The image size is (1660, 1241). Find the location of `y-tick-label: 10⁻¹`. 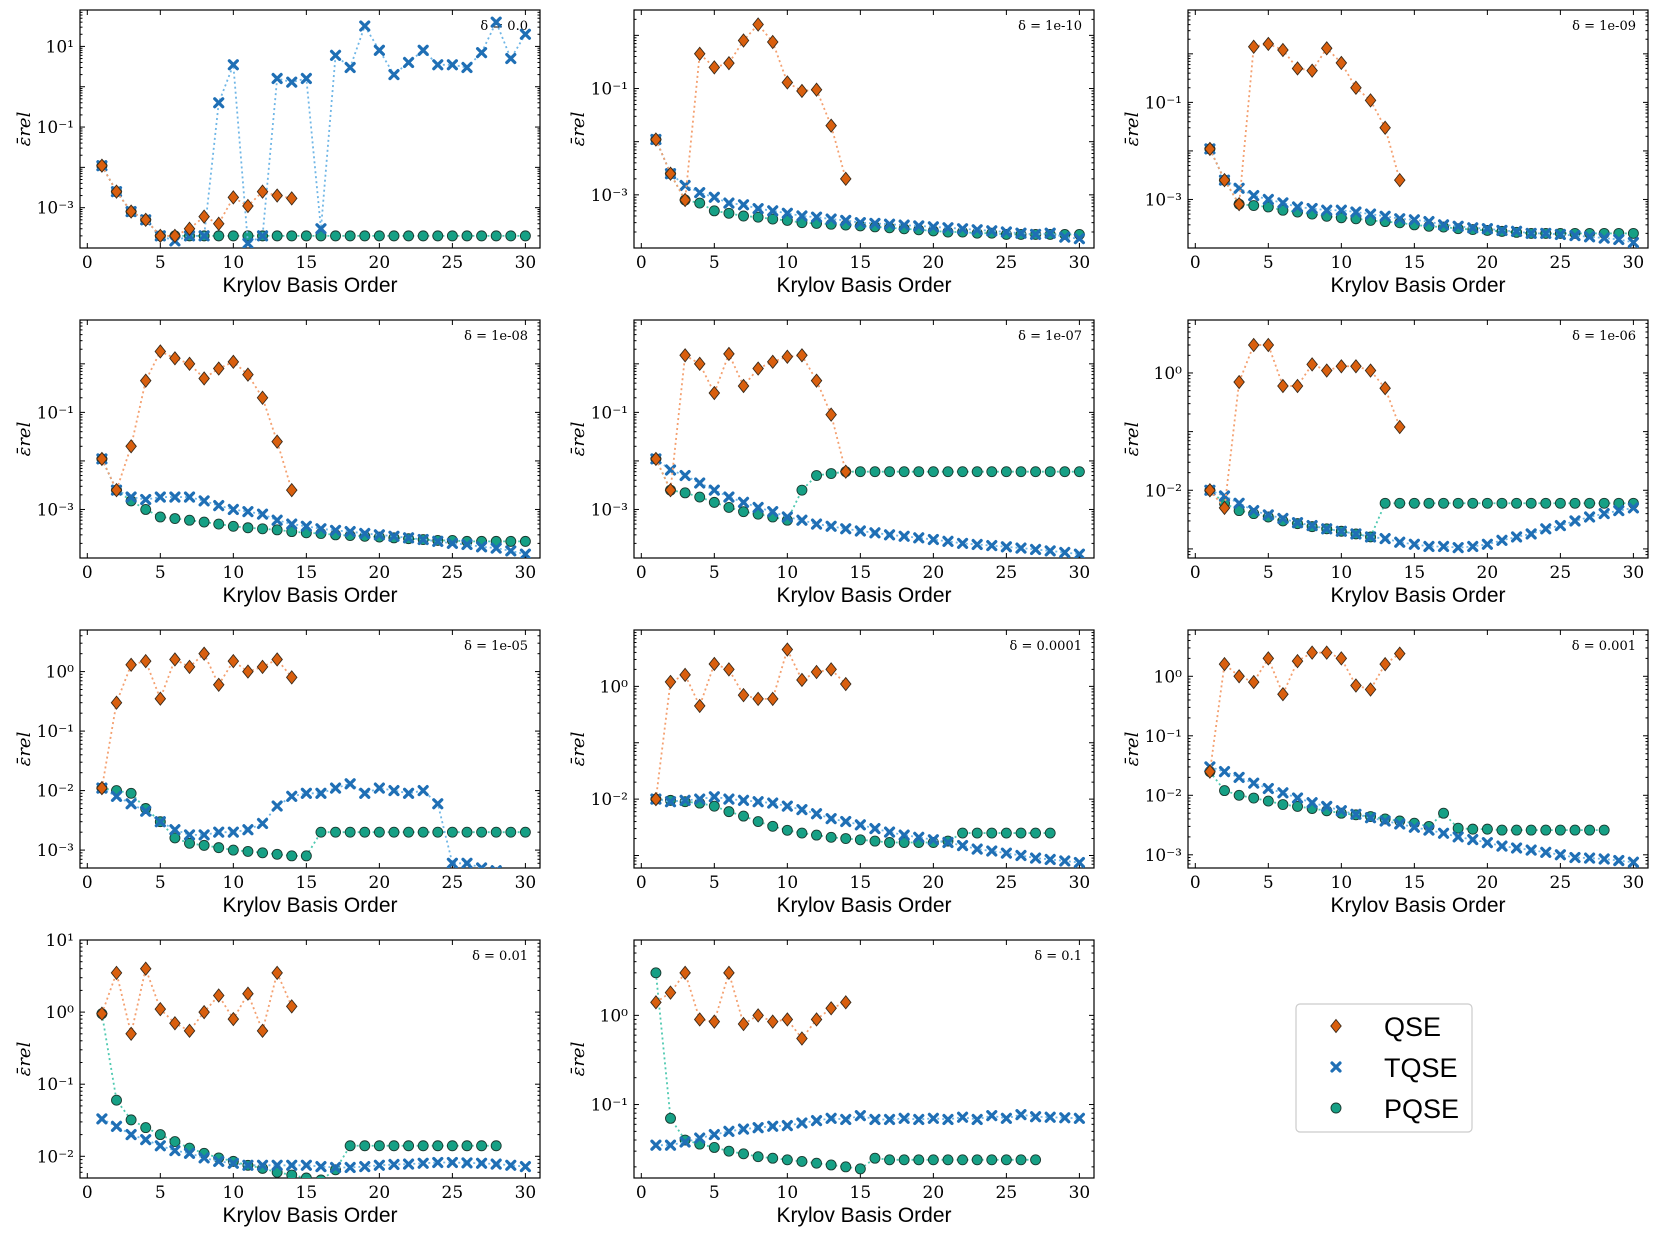

y-tick-label: 10⁻¹ is located at coordinates (55, 413).